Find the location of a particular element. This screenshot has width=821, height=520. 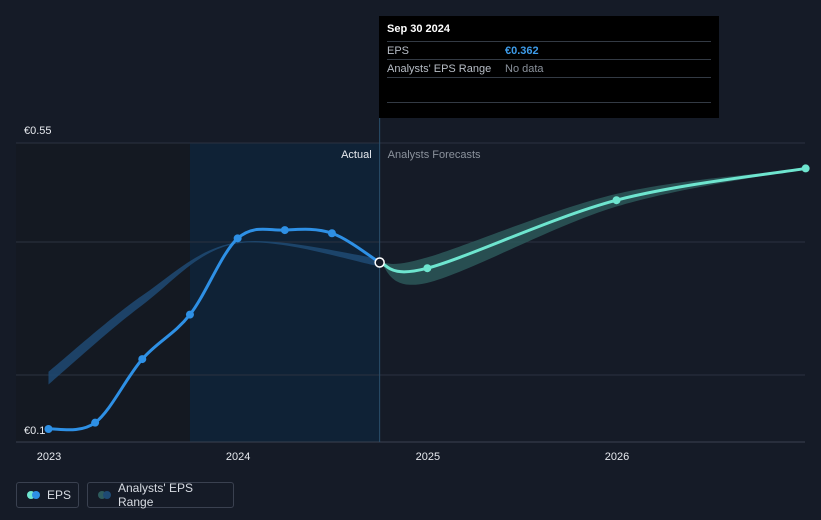

actual-label: Actual is located at coordinates (356, 155).